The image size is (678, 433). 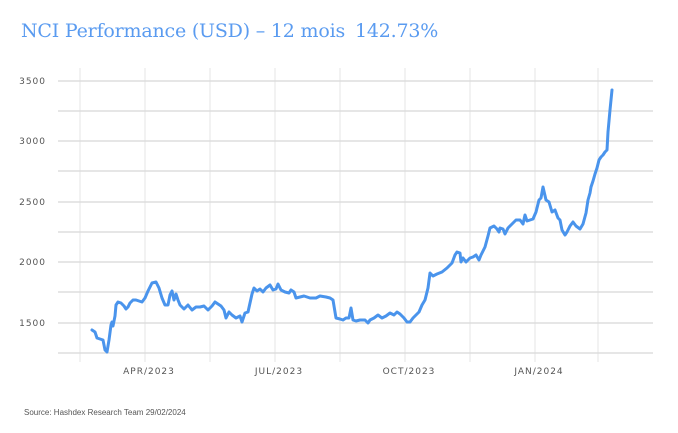 I want to click on y-axis-labels: 3500 3000 2500 2000 1500, so click(x=32, y=203).